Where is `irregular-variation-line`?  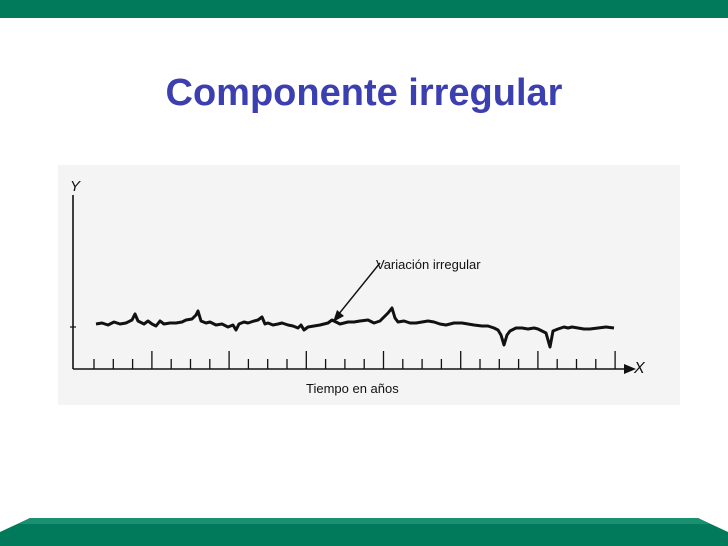 irregular-variation-line is located at coordinates (355, 327).